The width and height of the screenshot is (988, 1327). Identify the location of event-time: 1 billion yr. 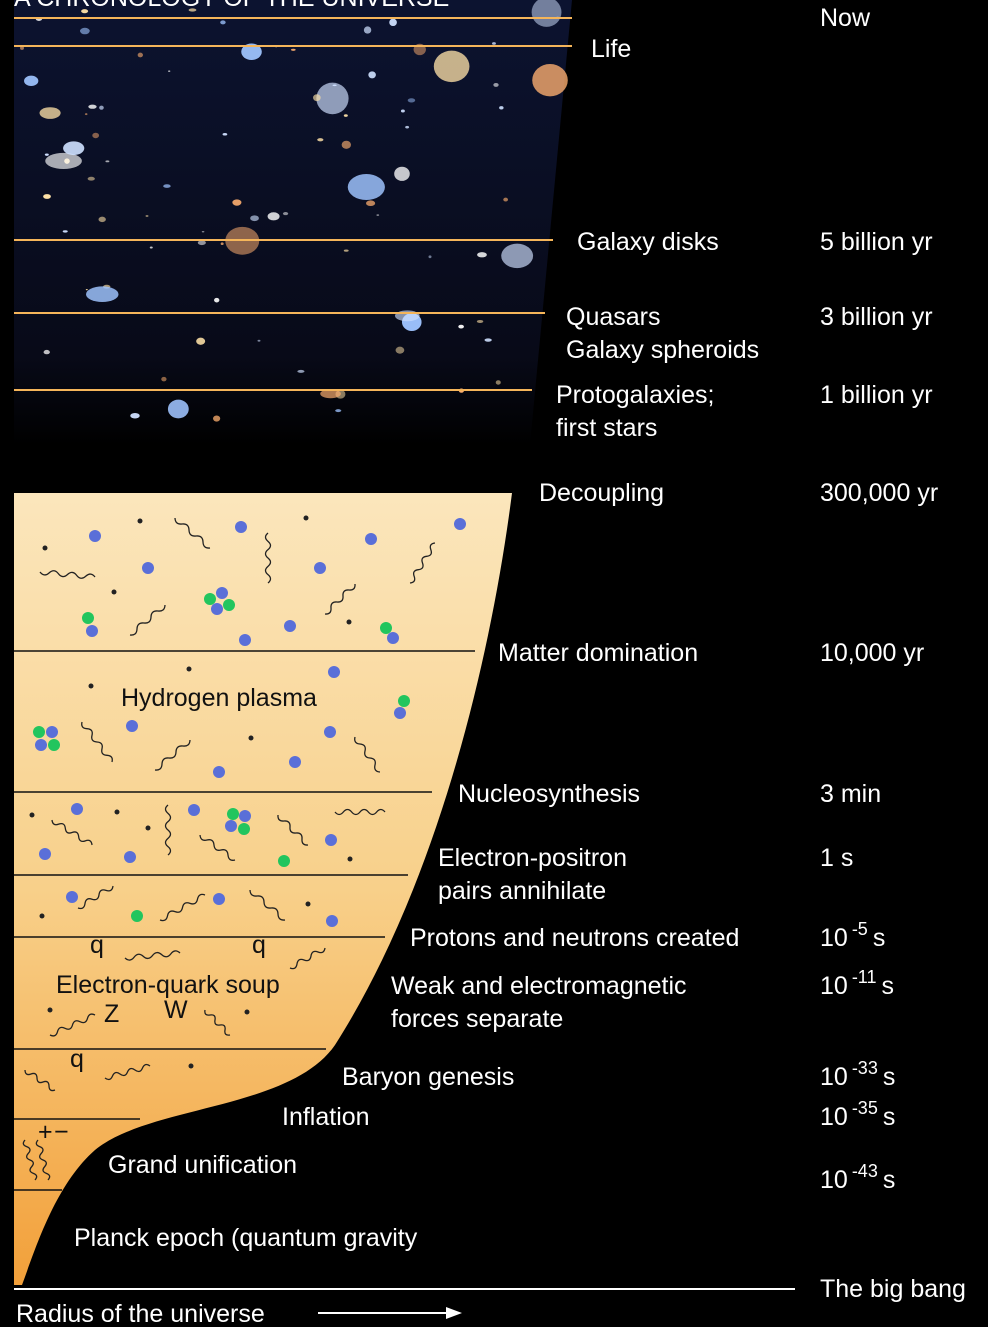
(876, 395).